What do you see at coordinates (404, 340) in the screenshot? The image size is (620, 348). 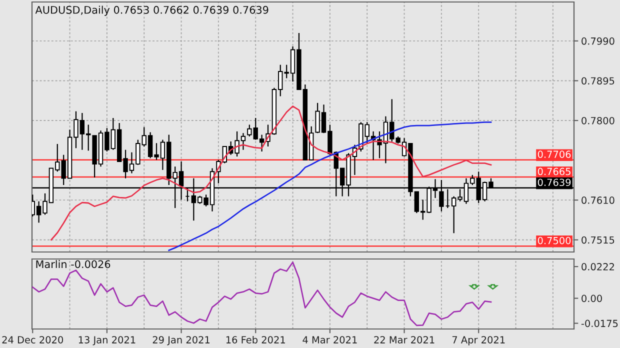 I see `x-tick-label: 22 Mar 2021` at bounding box center [404, 340].